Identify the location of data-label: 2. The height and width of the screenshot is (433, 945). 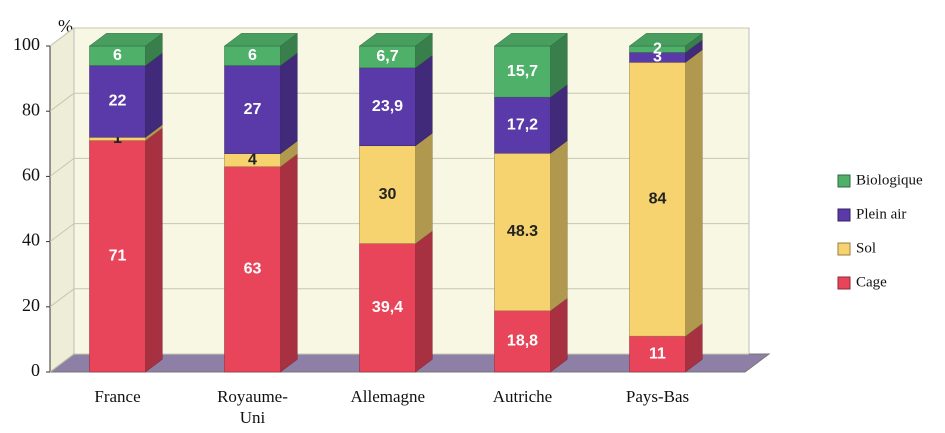
(657, 48).